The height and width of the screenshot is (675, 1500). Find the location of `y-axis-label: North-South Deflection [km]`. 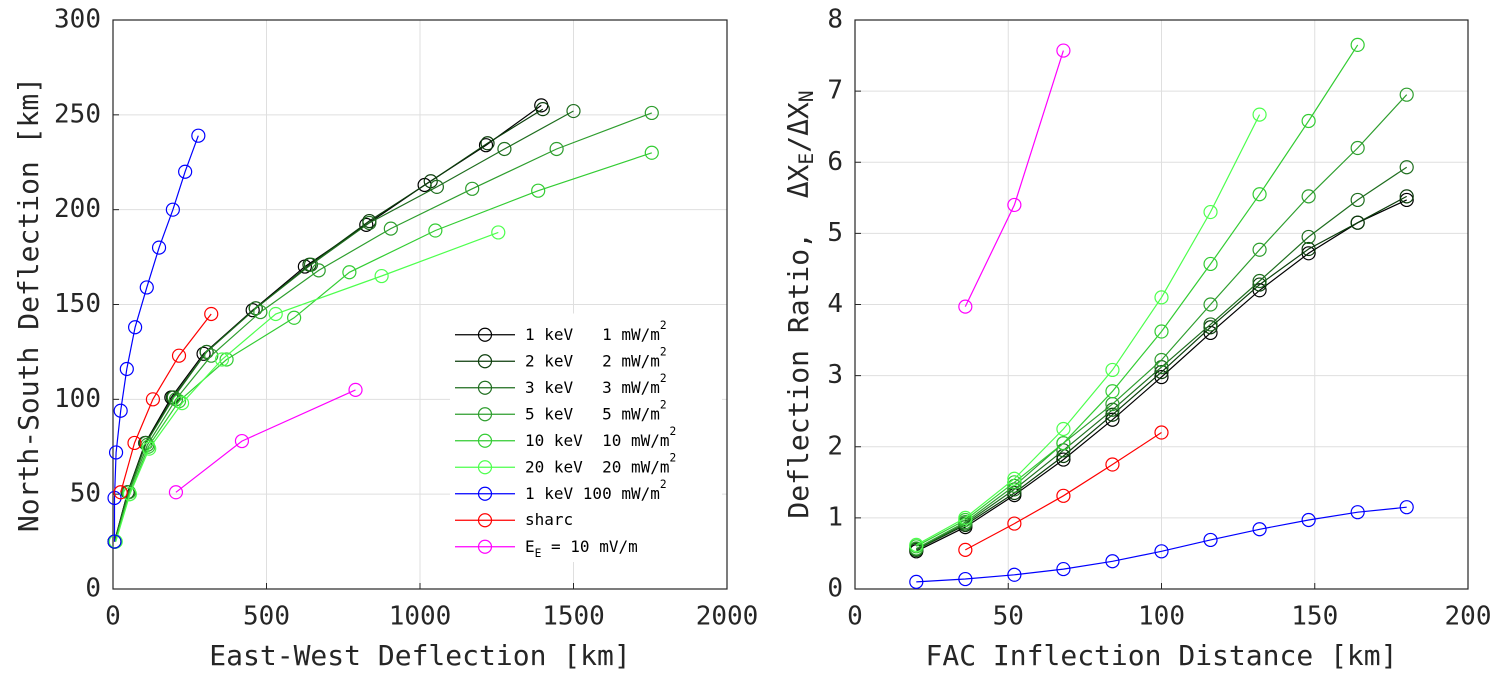

y-axis-label: North-South Deflection [km] is located at coordinates (28, 304).